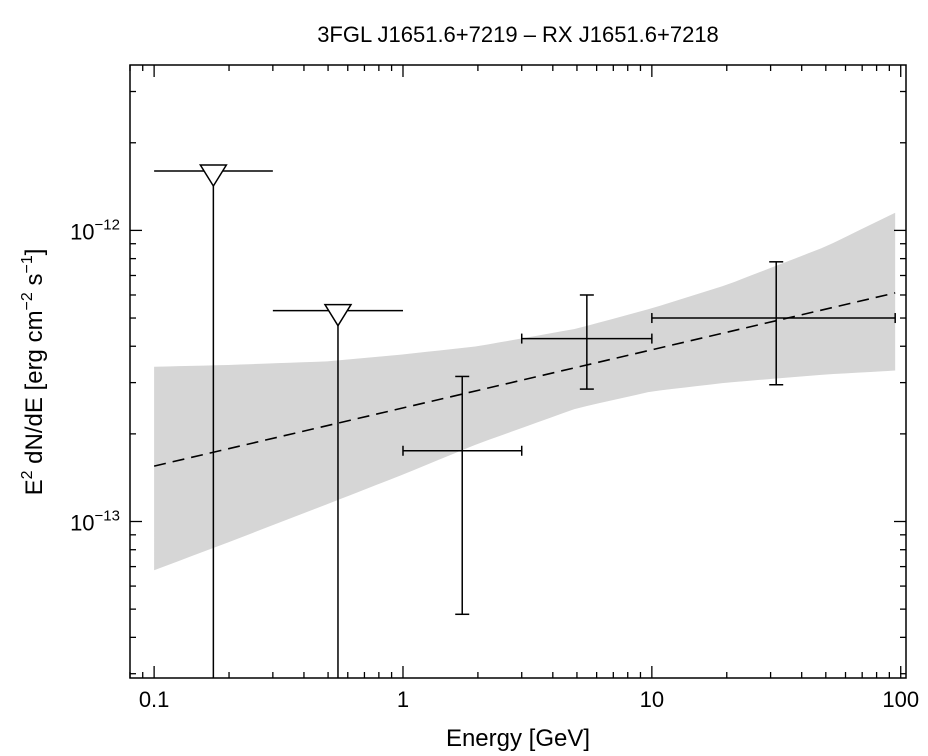 This screenshot has height=756, width=928. Describe the element at coordinates (95, 230) in the screenshot. I see `y-tick-label: 10−12` at that location.